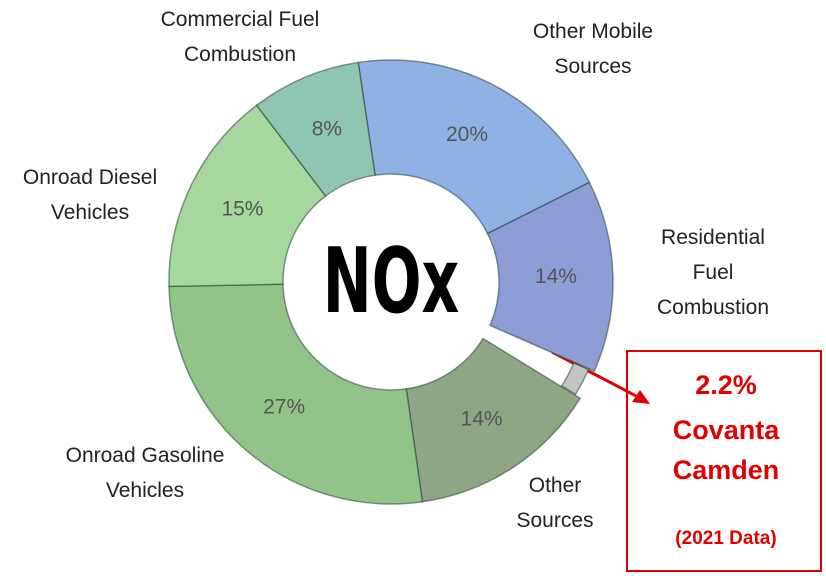 Image resolution: width=826 pixels, height=576 pixels. What do you see at coordinates (726, 450) in the screenshot?
I see `category-label: Covanta Camden` at bounding box center [726, 450].